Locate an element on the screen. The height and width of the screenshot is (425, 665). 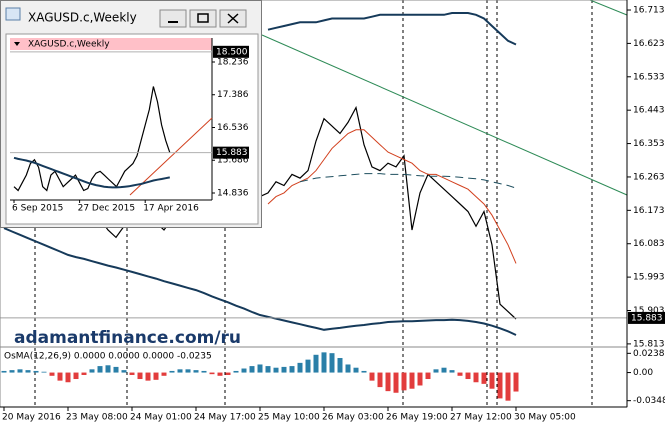
minimize-button is located at coordinates (173, 18).